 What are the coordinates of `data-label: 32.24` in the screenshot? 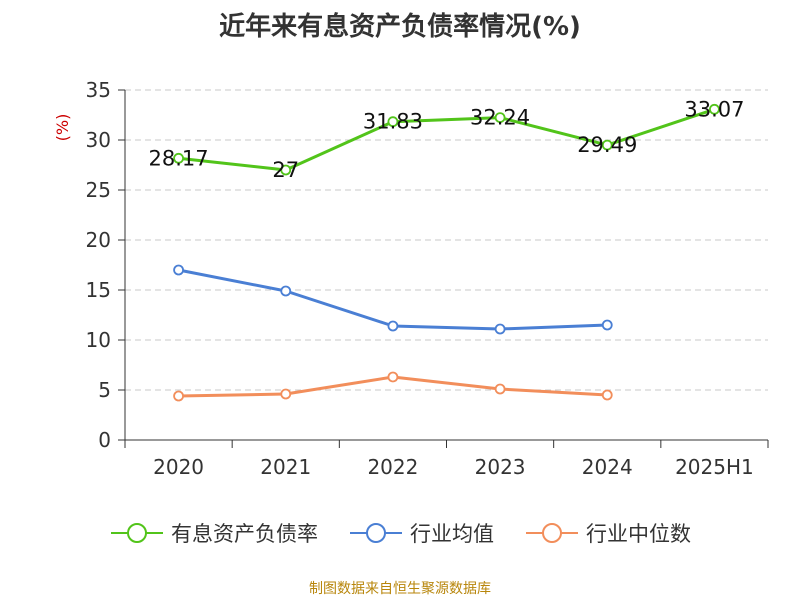 It's located at (500, 118).